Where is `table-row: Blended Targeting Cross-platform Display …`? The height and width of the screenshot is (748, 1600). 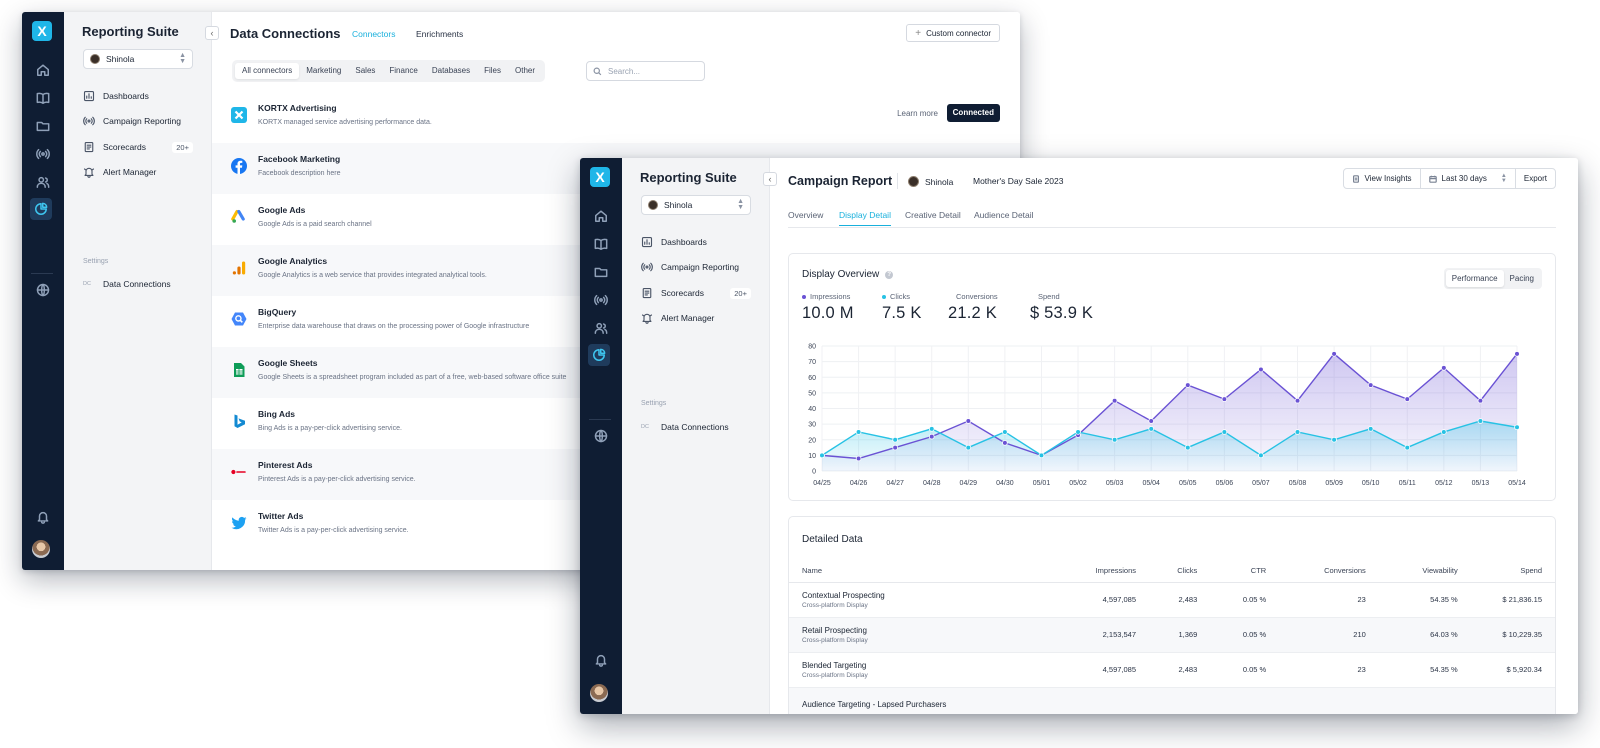 table-row: Blended Targeting Cross-platform Display … is located at coordinates (1172, 670).